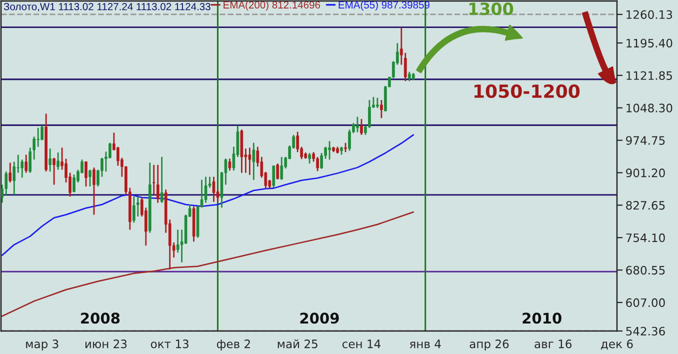  Describe the element at coordinates (649, 75) in the screenshot. I see `y-tick-label: 1121.85` at that location.